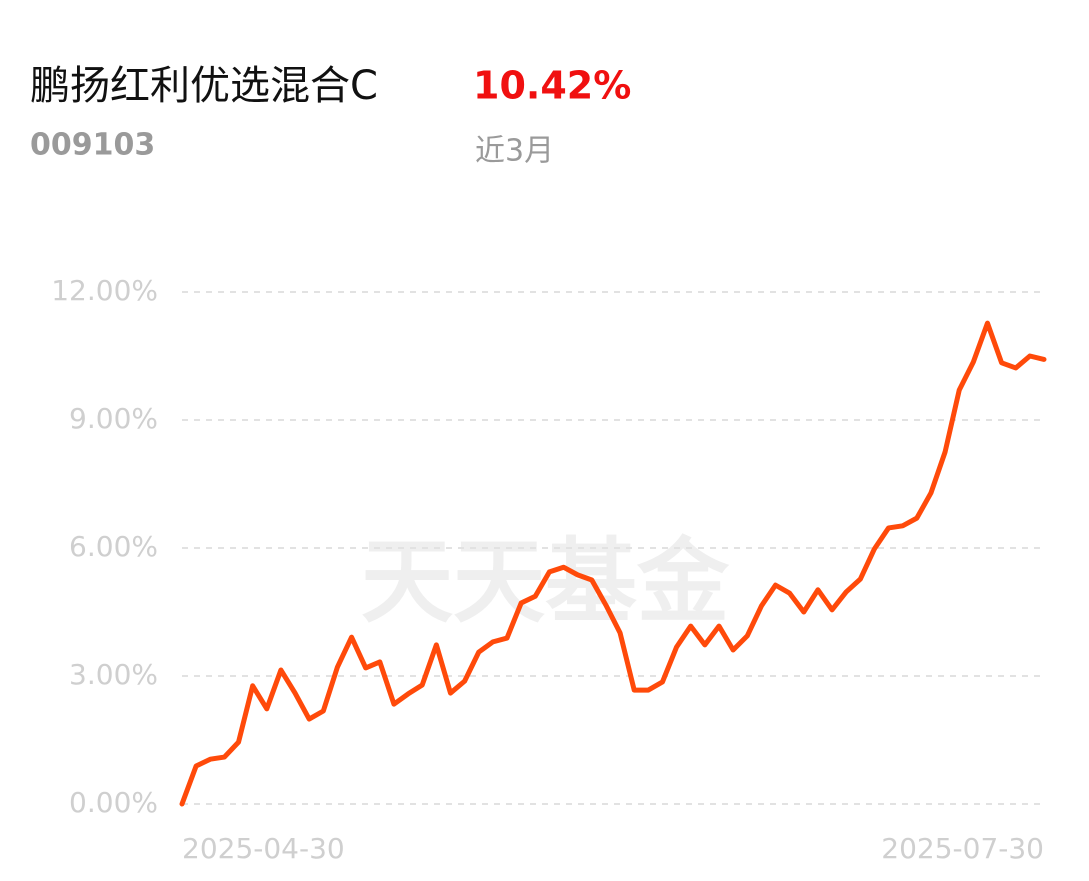 This screenshot has width=1089, height=881. Describe the element at coordinates (92, 145) in the screenshot. I see `fund-code: 009103` at that location.